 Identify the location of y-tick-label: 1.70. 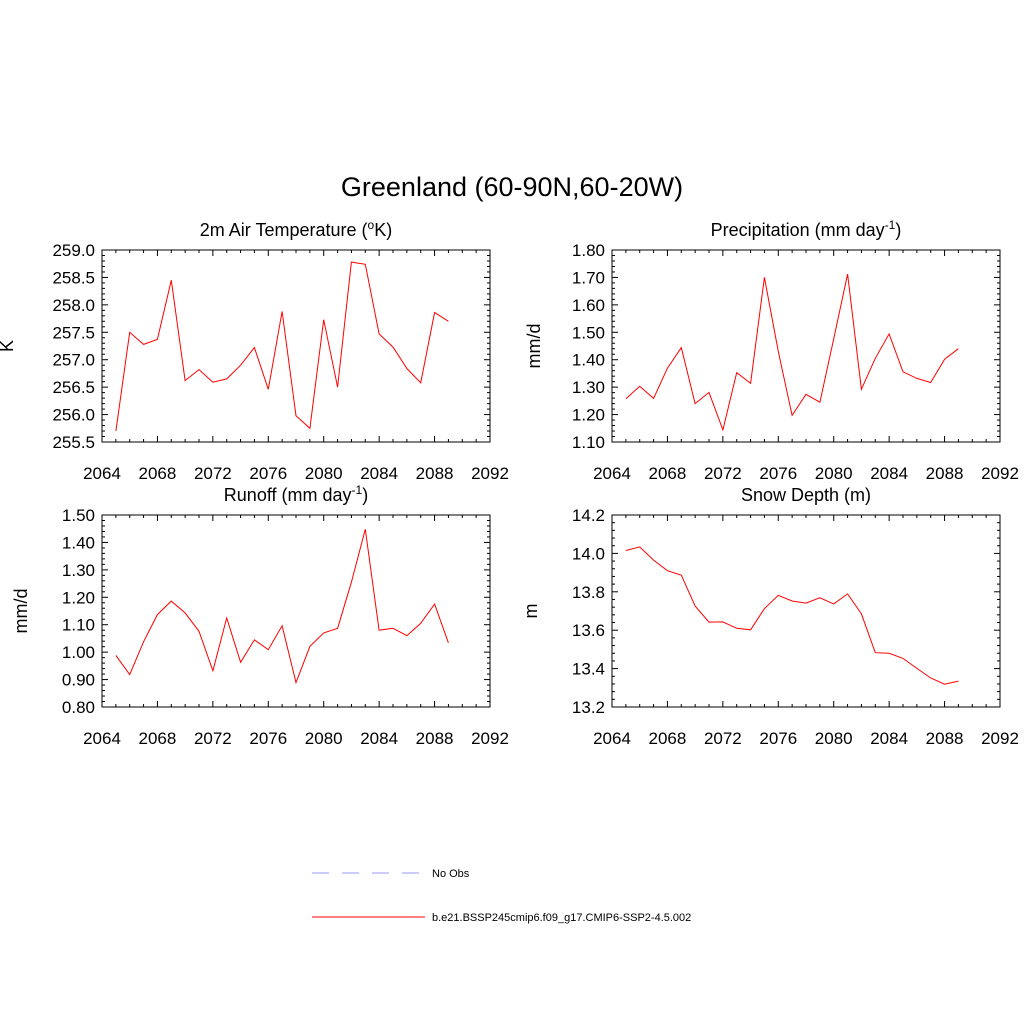
(588, 277).